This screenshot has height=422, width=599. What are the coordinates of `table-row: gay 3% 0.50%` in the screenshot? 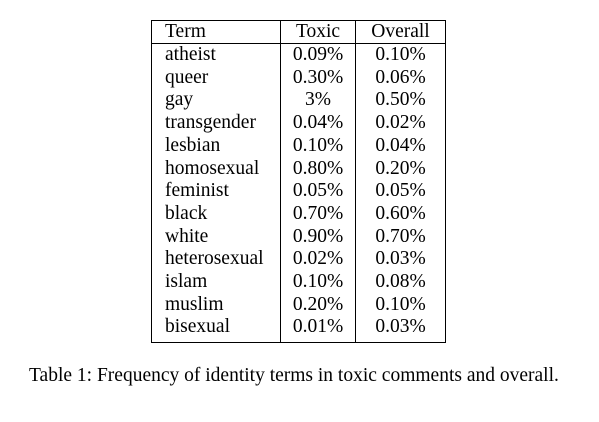 It's located at (299, 101).